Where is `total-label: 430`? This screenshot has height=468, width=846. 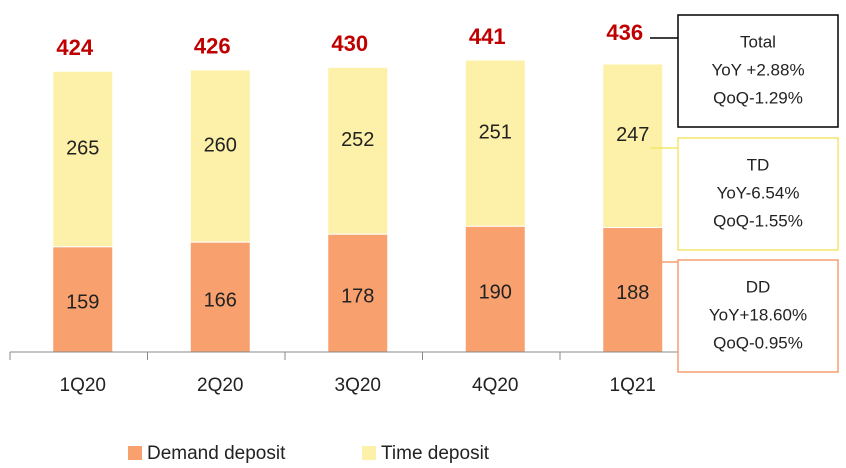
total-label: 430 is located at coordinates (349, 43).